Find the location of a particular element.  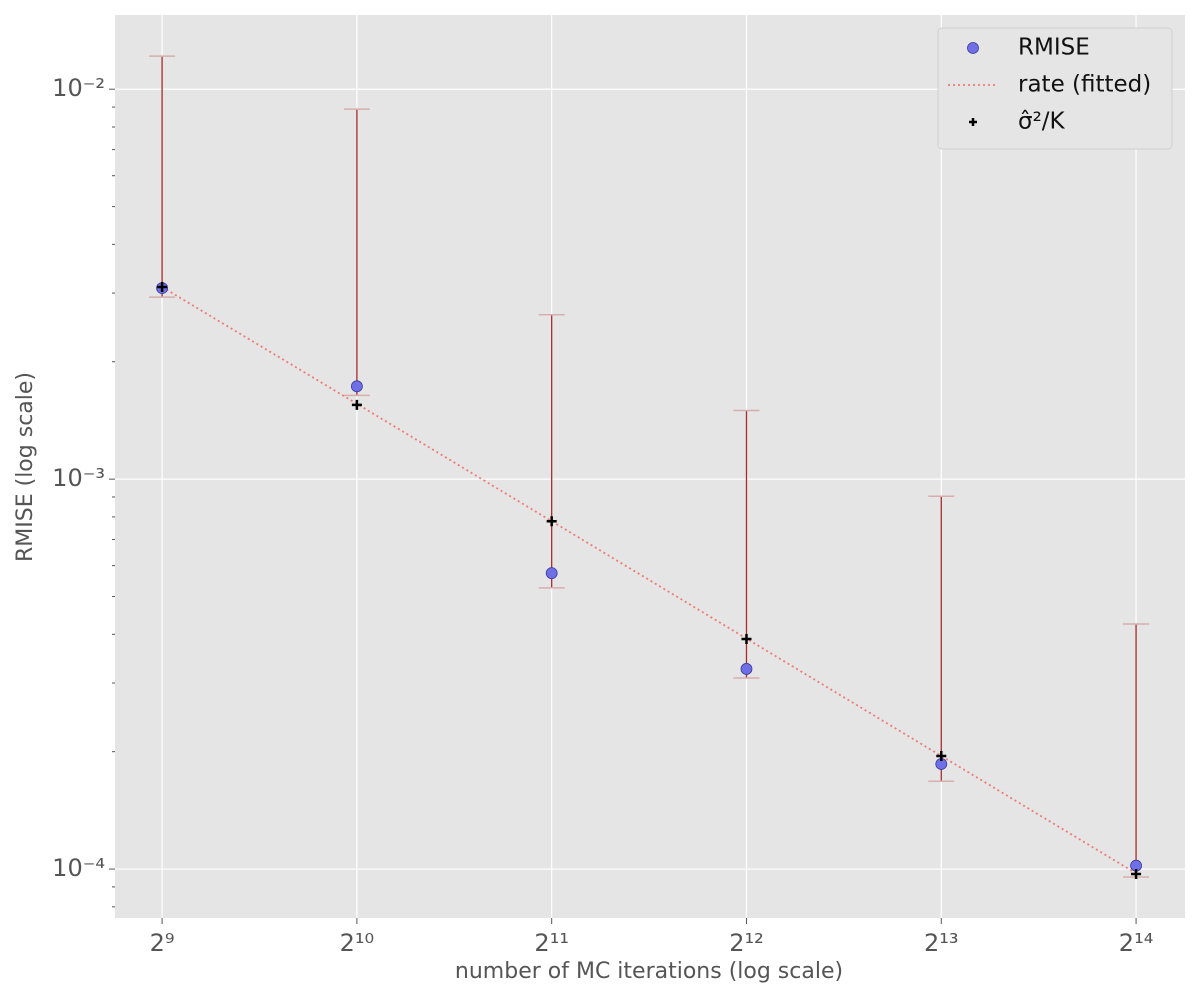

y-tick-label: 10⁻⁴ is located at coordinates (78, 868).